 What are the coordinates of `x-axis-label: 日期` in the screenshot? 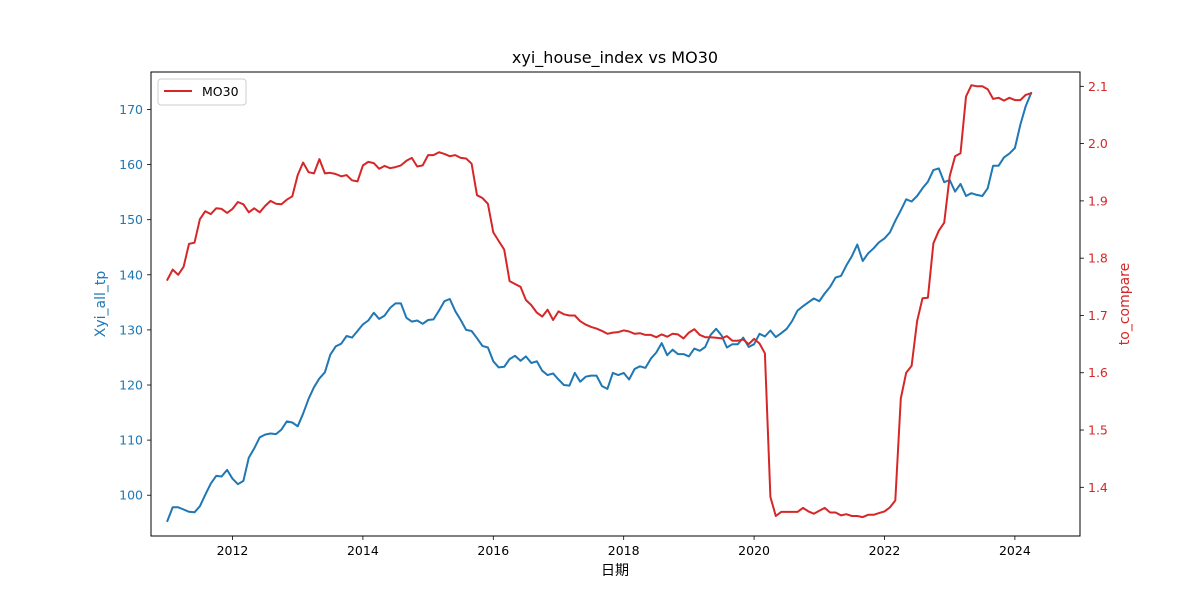 It's located at (615, 571).